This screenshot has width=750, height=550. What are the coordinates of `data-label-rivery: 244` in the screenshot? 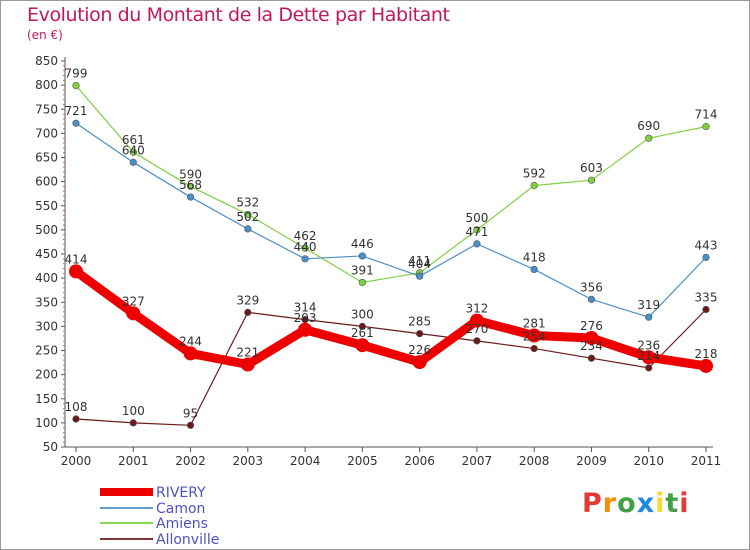 It's located at (190, 341).